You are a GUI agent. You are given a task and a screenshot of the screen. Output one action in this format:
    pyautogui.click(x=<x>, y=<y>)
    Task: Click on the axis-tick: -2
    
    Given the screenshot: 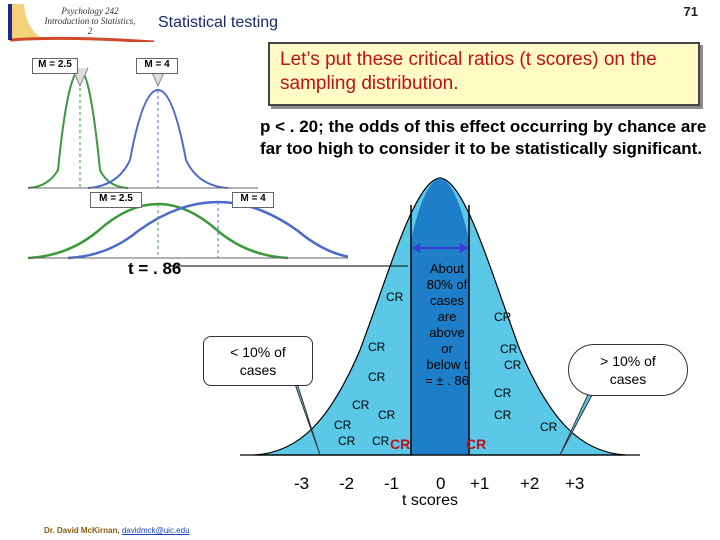 What is the action you would take?
    pyautogui.click(x=347, y=483)
    